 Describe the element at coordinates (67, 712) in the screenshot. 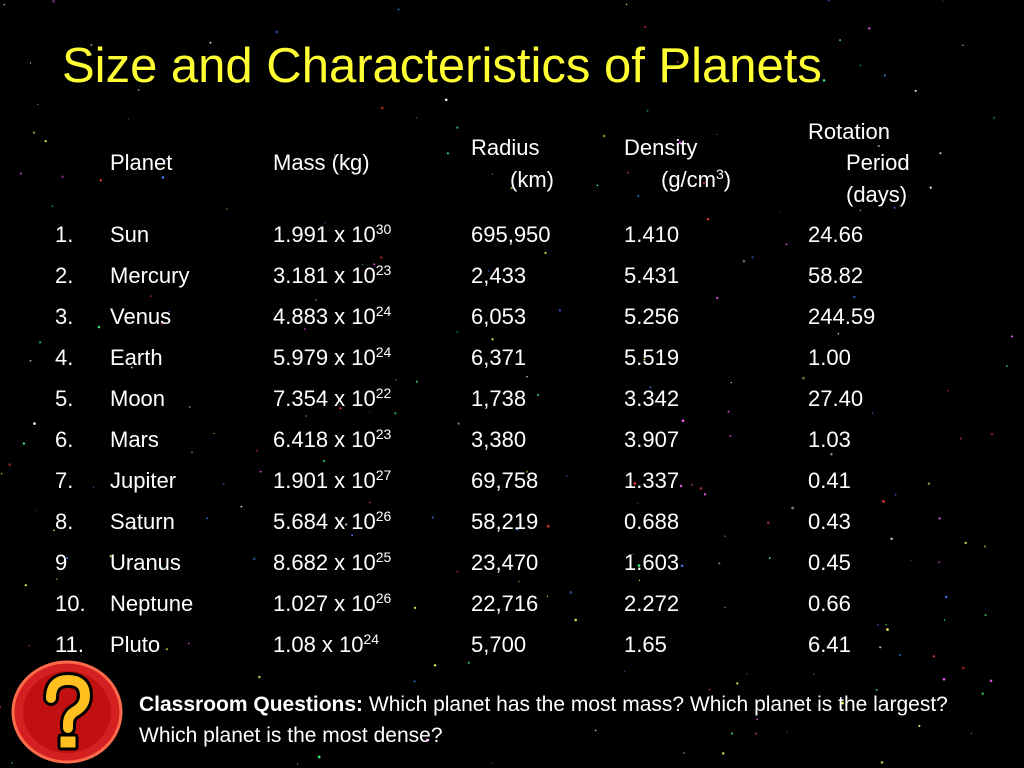

I see `question-icon` at that location.